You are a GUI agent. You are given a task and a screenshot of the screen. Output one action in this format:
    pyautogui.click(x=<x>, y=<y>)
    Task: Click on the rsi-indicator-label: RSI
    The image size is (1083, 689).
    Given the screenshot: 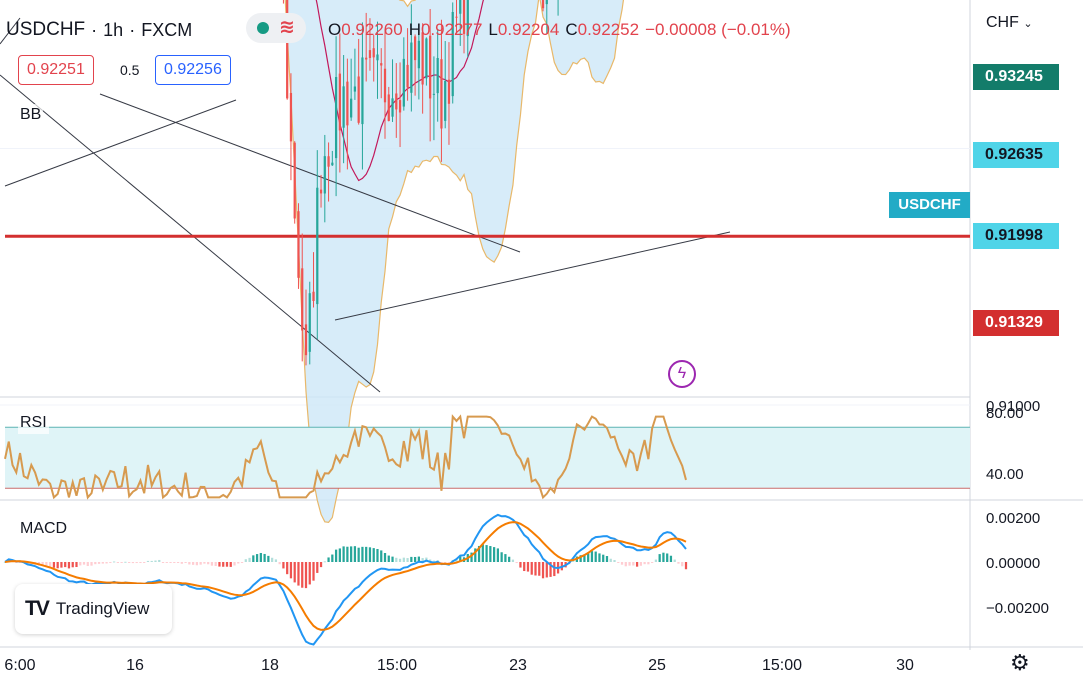 What is the action you would take?
    pyautogui.click(x=33, y=423)
    